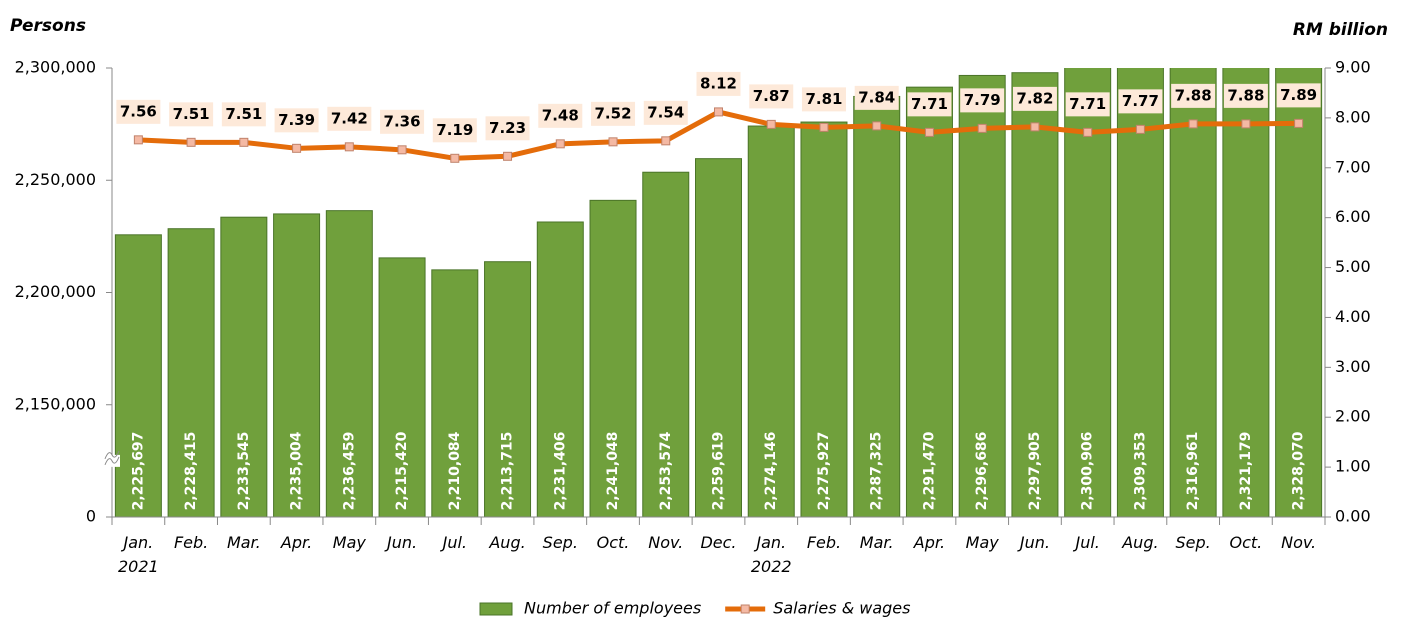 The image size is (1405, 622). Describe the element at coordinates (1298, 95) in the screenshot. I see `line-value-label: 7.89` at that location.